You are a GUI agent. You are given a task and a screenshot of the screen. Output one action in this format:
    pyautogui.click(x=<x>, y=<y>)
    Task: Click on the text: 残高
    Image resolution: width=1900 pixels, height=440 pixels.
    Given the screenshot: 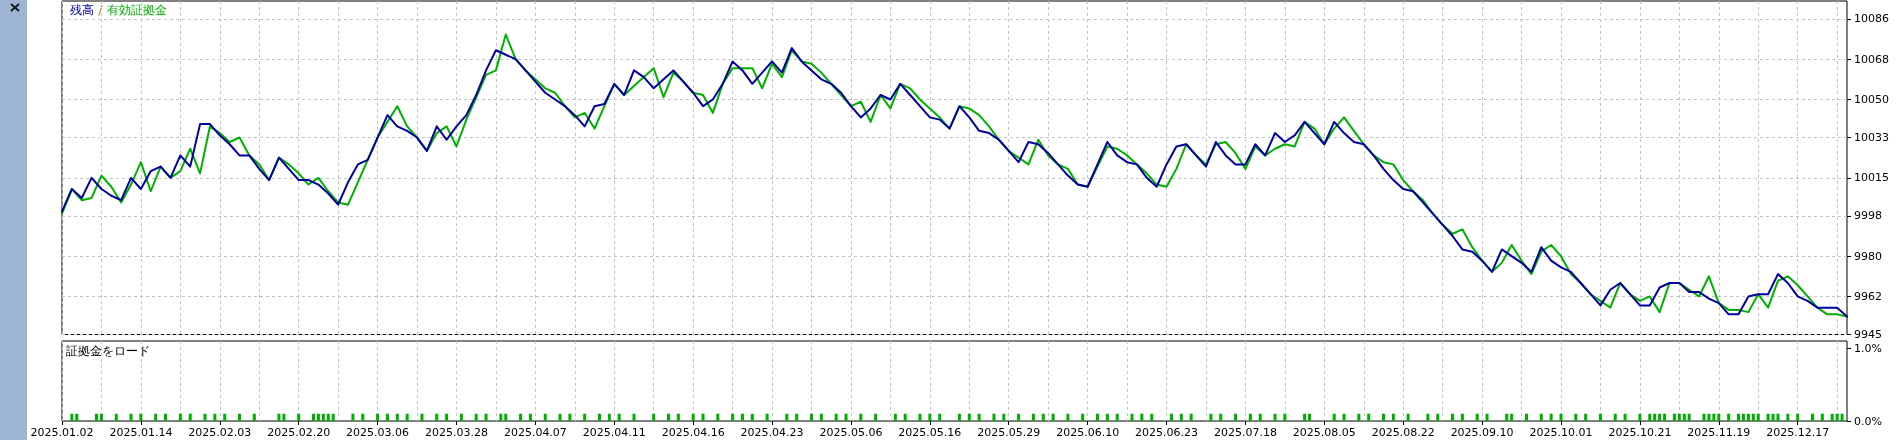 What is the action you would take?
    pyautogui.click(x=82, y=10)
    